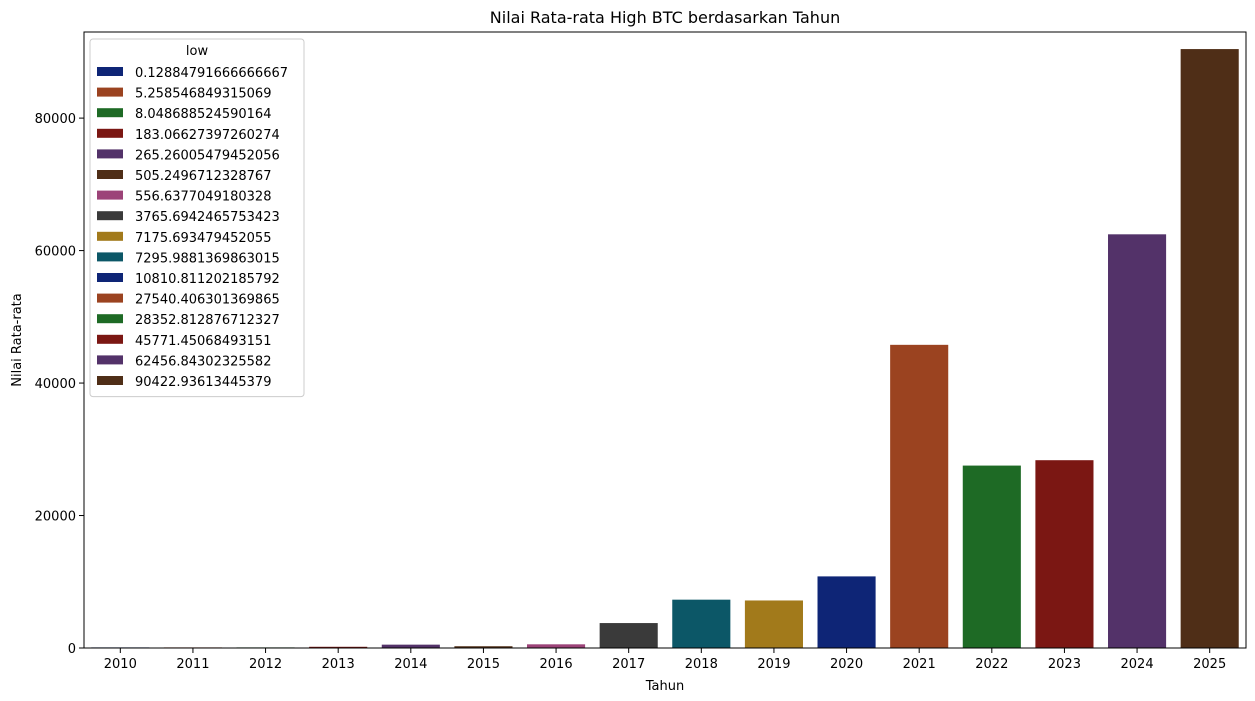  What do you see at coordinates (203, 361) in the screenshot?
I see `legend-label: 62456.84302325582` at bounding box center [203, 361].